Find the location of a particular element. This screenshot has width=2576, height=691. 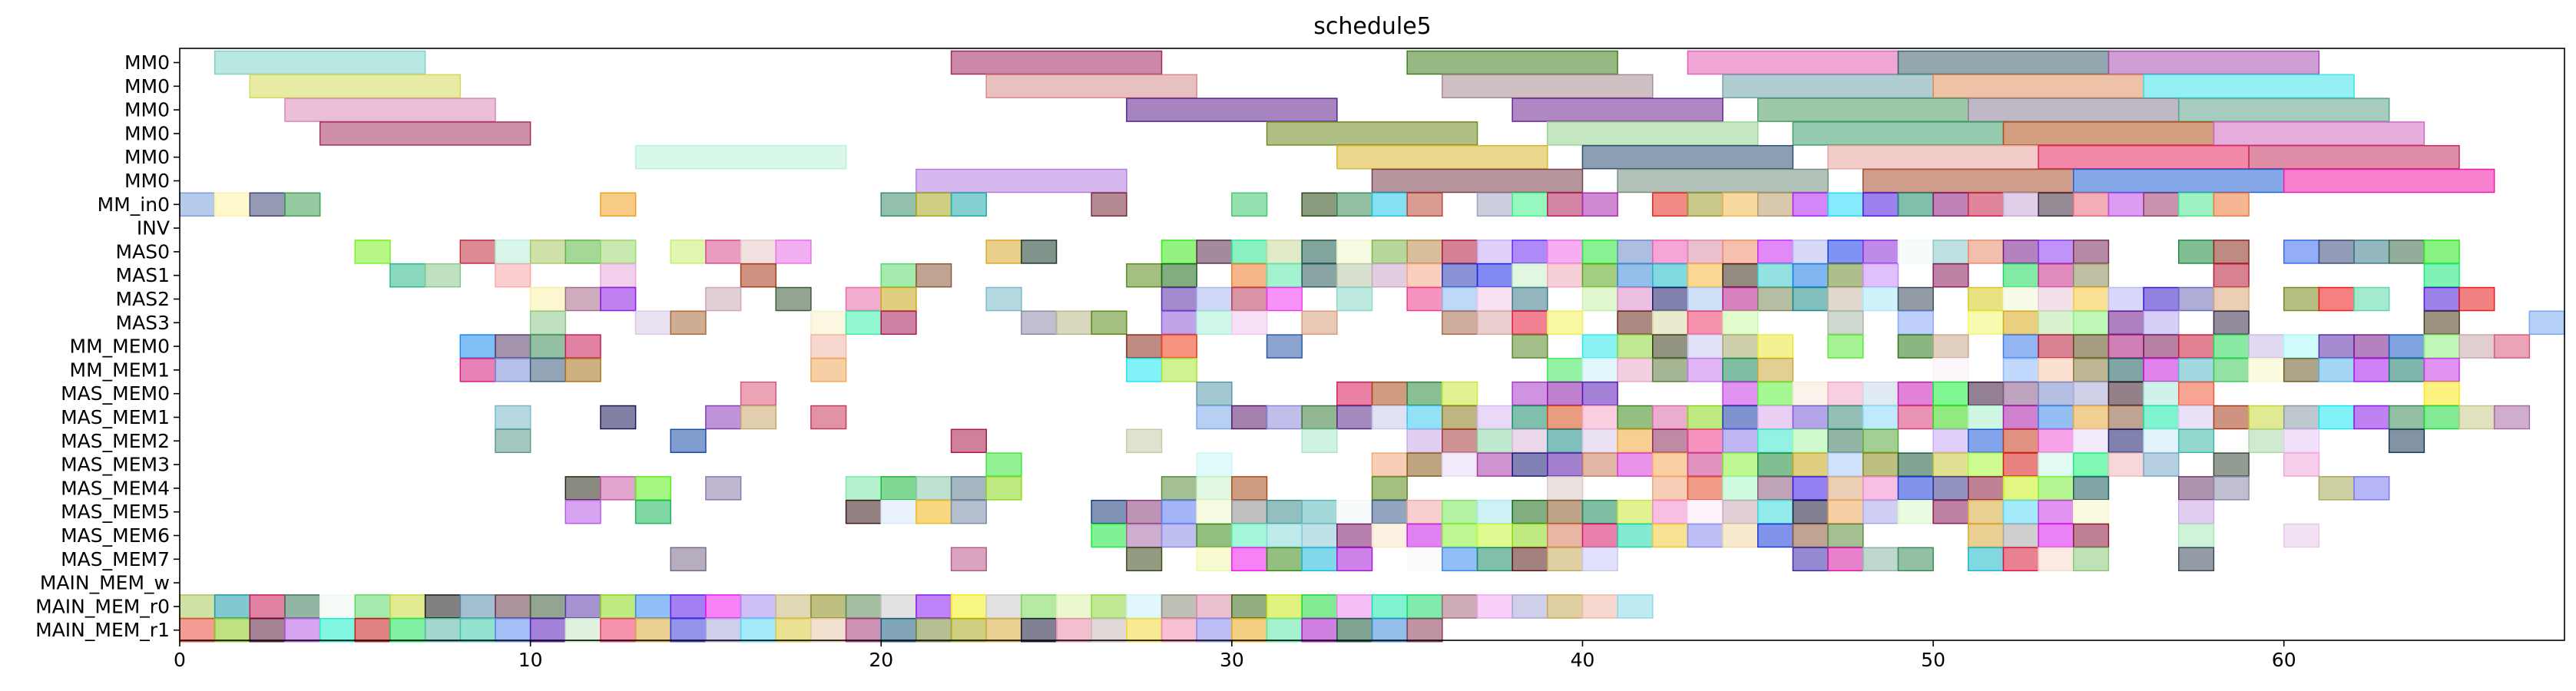

x-tick-label: 0 is located at coordinates (180, 660).